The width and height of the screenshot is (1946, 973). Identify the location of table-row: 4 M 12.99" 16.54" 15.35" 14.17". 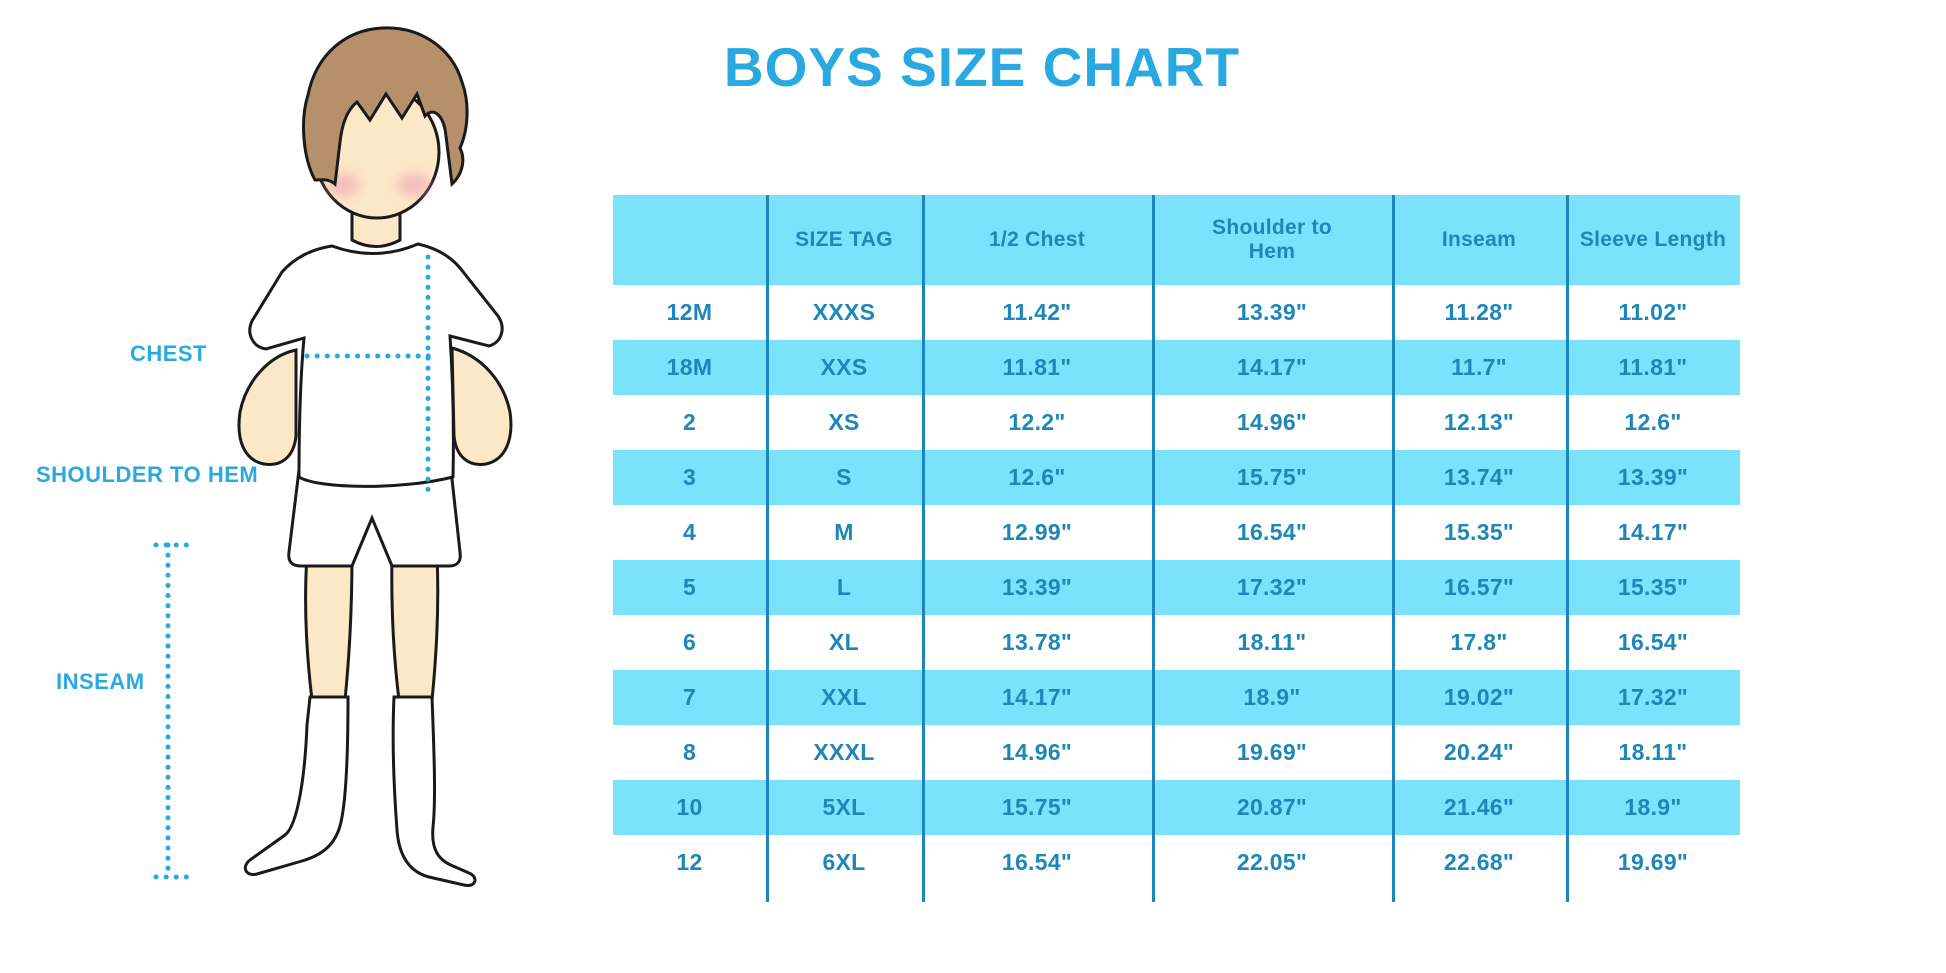
(1176, 532).